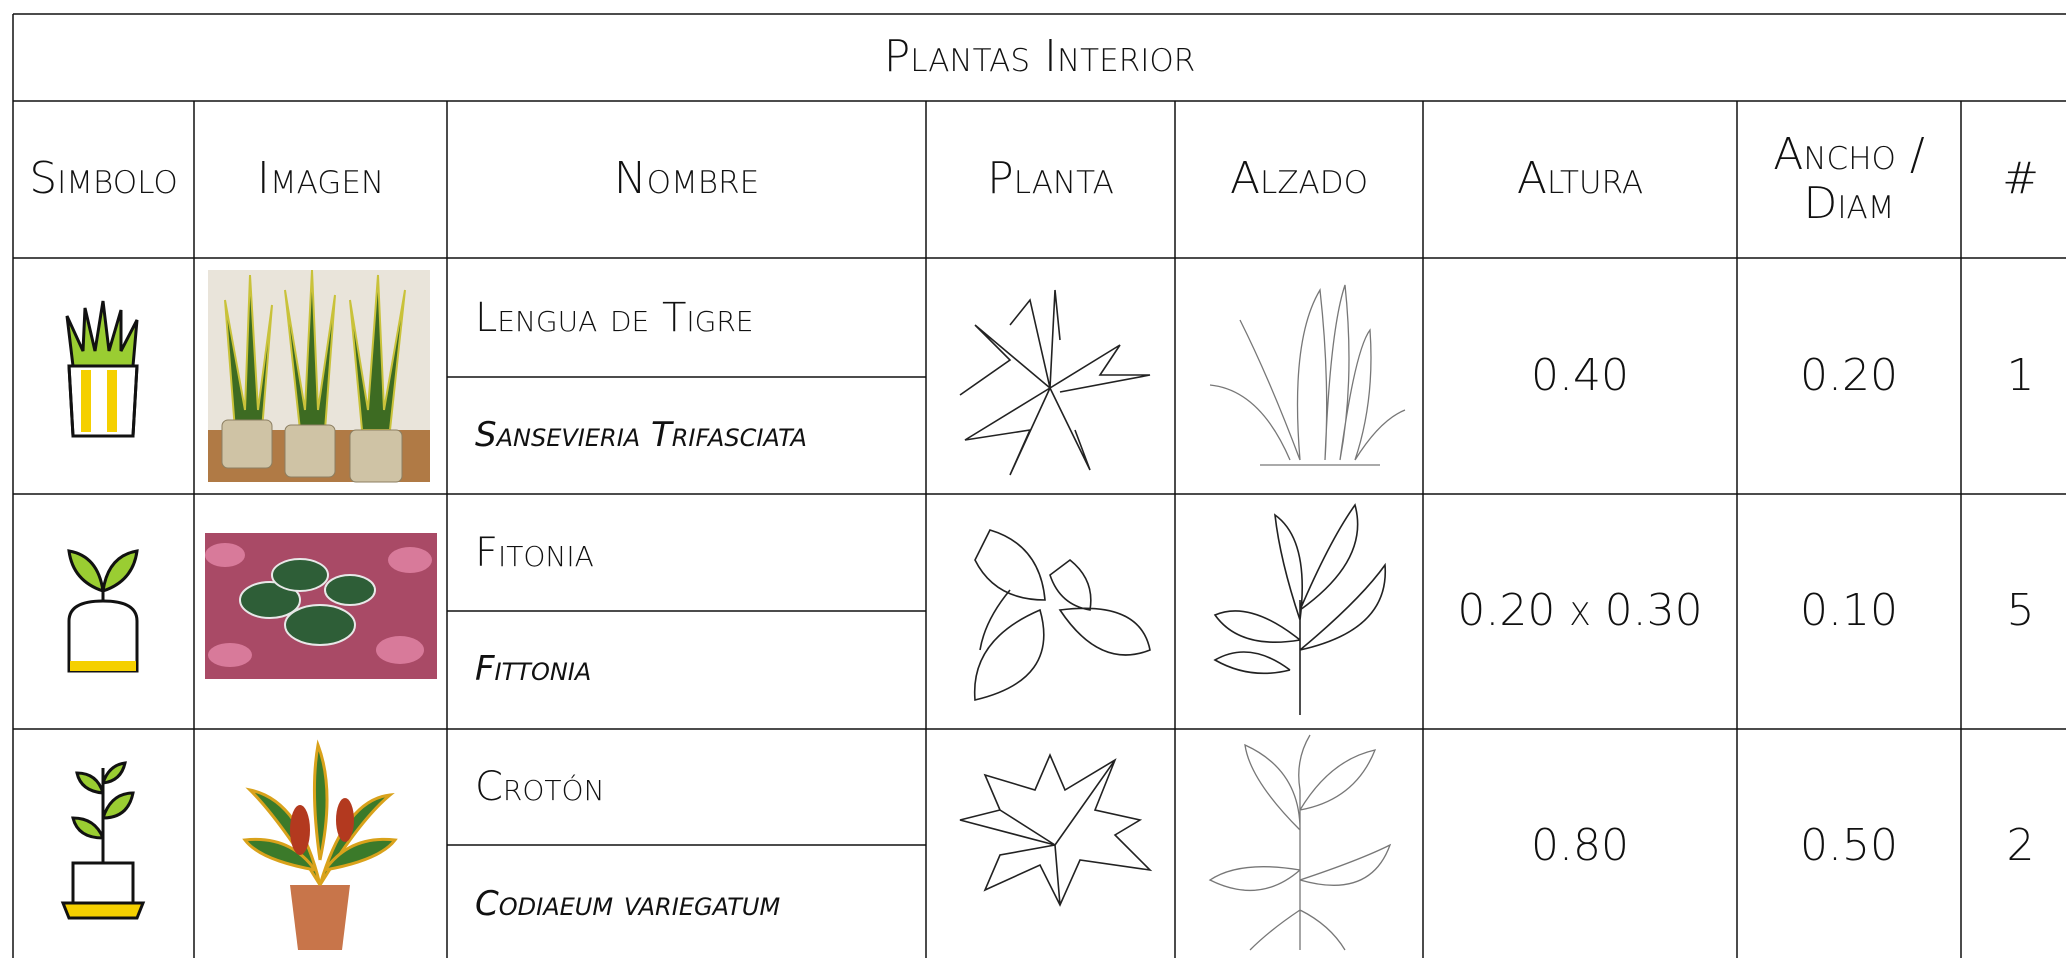  I want to click on width-value: 0.20, so click(1849, 375).